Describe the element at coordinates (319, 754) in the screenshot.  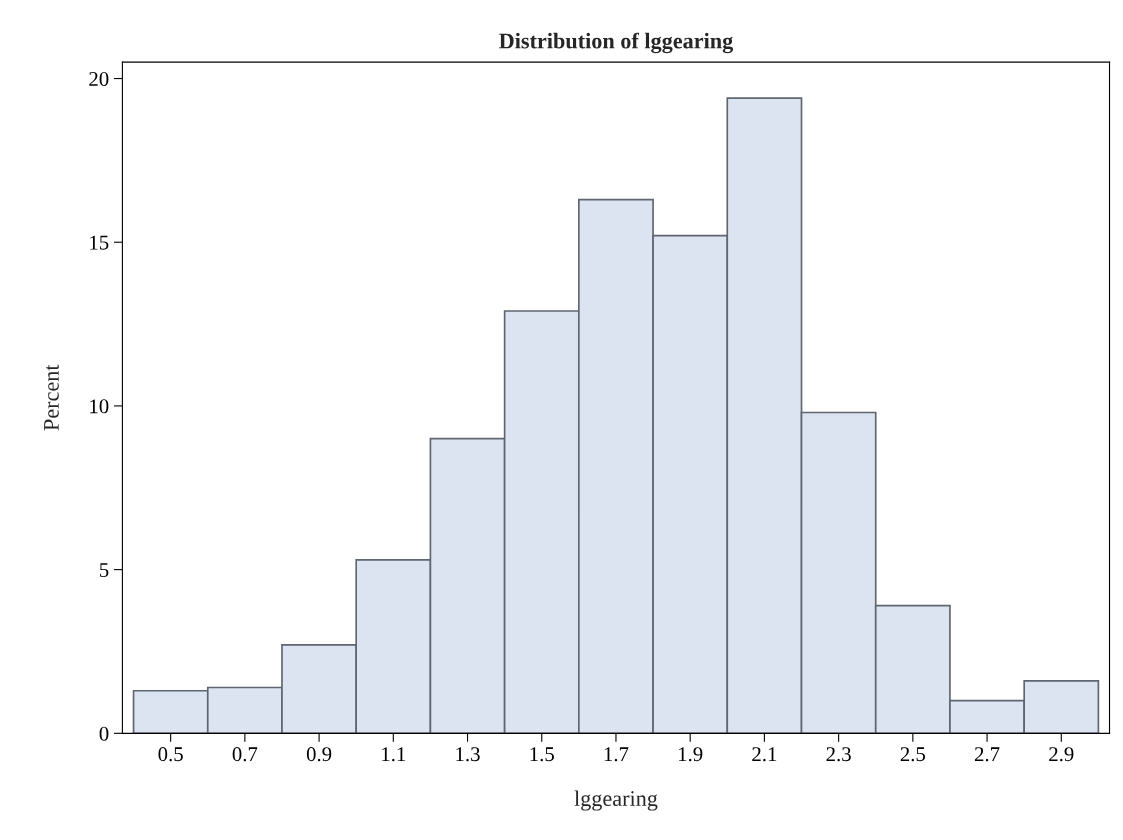
I see `x-tick-label: 0.9` at that location.